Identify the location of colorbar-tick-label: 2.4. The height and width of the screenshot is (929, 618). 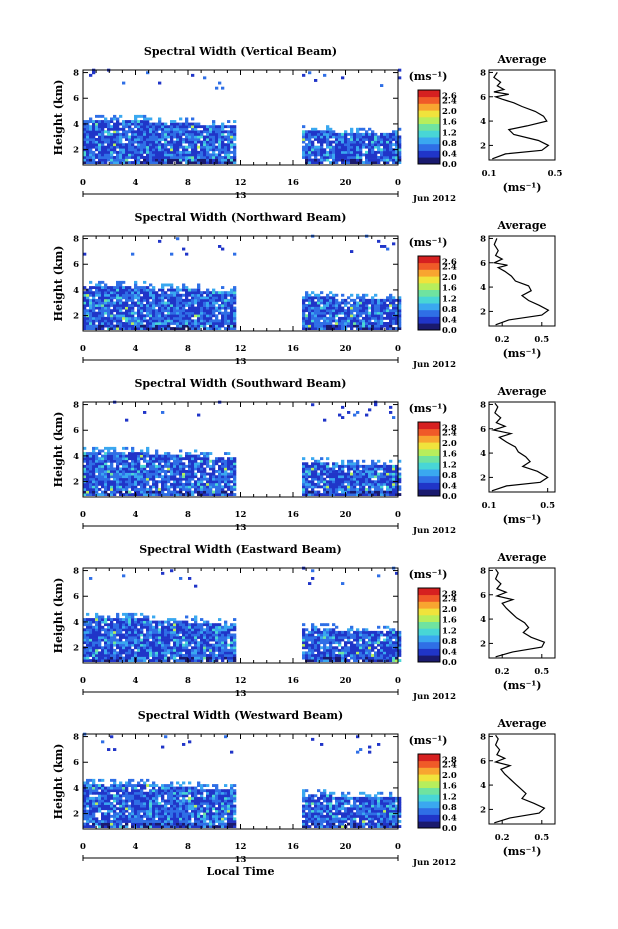
(449, 434).